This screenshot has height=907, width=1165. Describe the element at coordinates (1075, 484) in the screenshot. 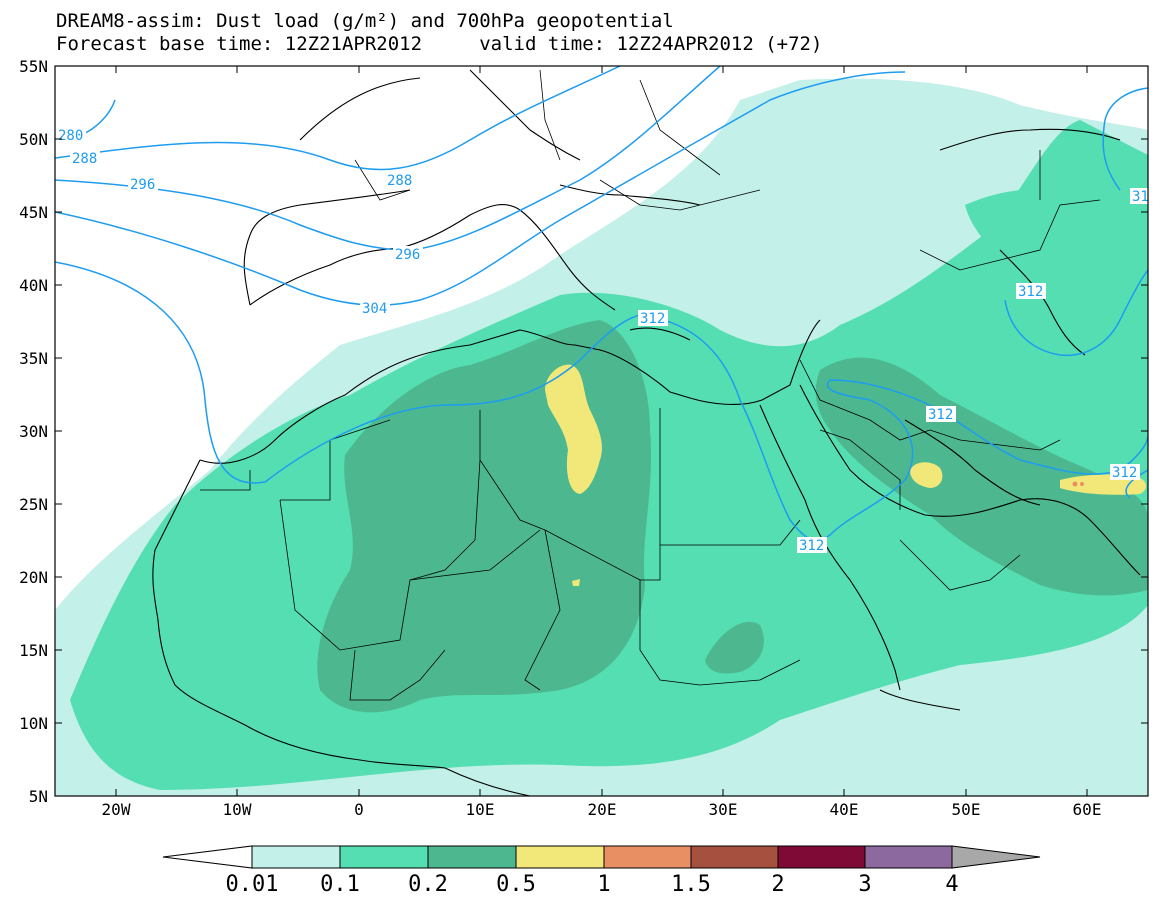

I see `dust-band-orange-spot` at that location.